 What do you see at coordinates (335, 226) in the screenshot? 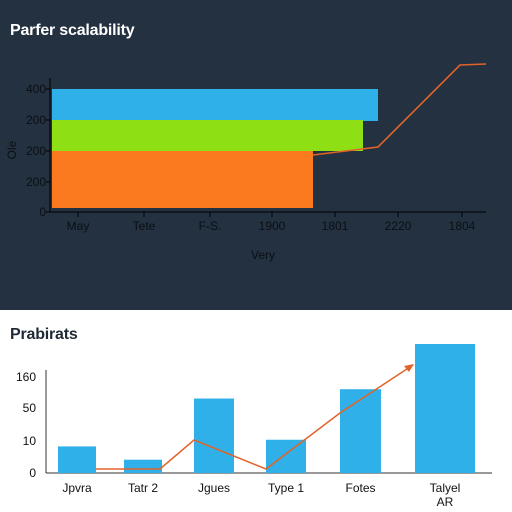
I see `top-x-tick-label: 1801` at bounding box center [335, 226].